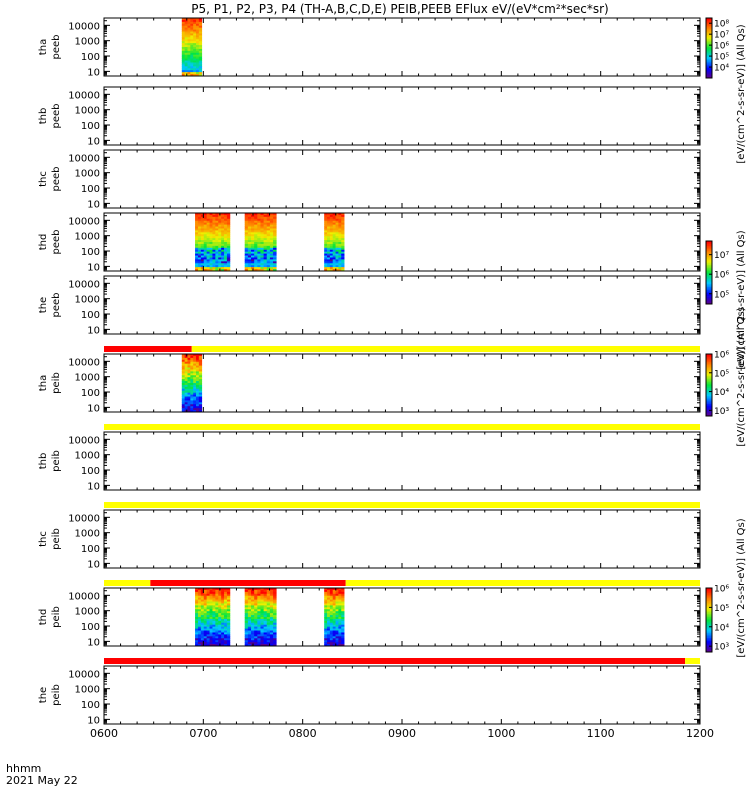  Describe the element at coordinates (56, 242) in the screenshot. I see `panel-species-label: peeb` at that location.